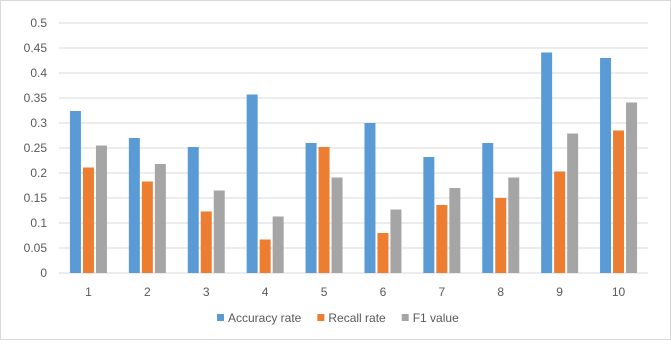  Describe the element at coordinates (206, 292) in the screenshot. I see `x-tick-label: 3` at that location.